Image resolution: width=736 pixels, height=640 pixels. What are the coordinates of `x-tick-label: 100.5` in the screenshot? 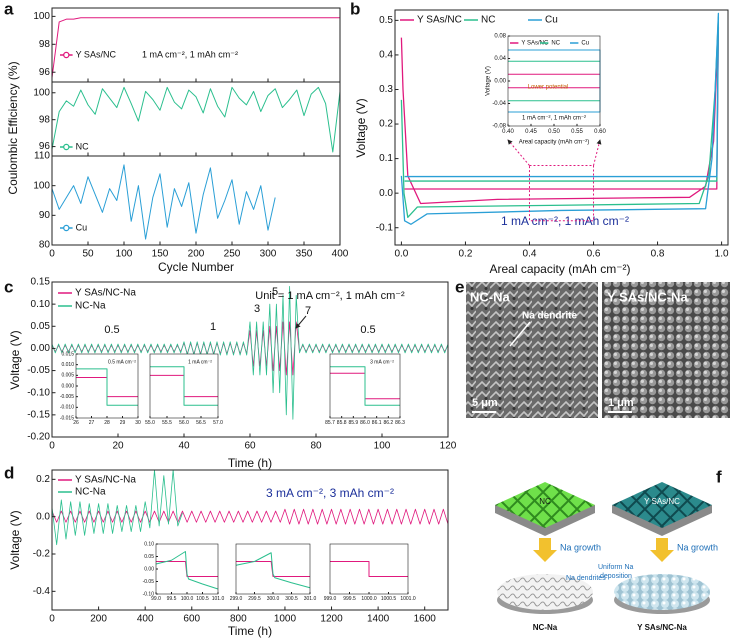 It's located at (202, 599).